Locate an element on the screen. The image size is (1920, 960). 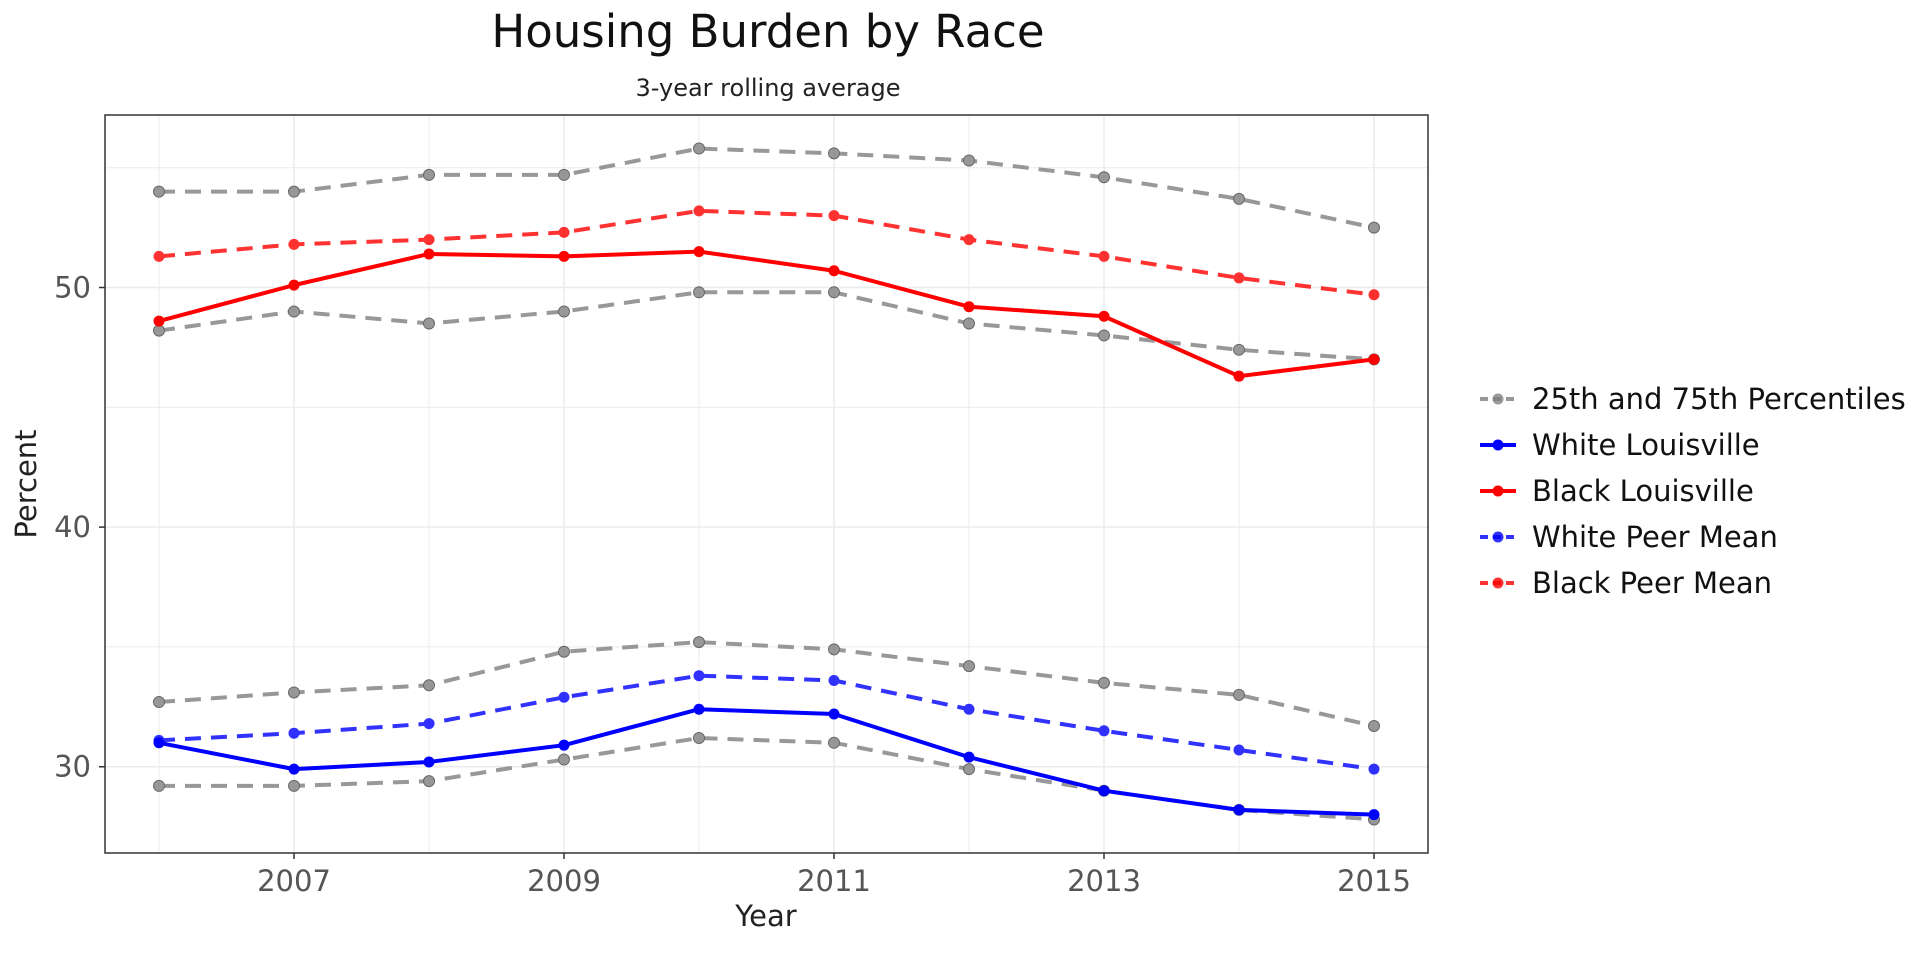
chart-subtitle: 3-year rolling average is located at coordinates (767, 88).